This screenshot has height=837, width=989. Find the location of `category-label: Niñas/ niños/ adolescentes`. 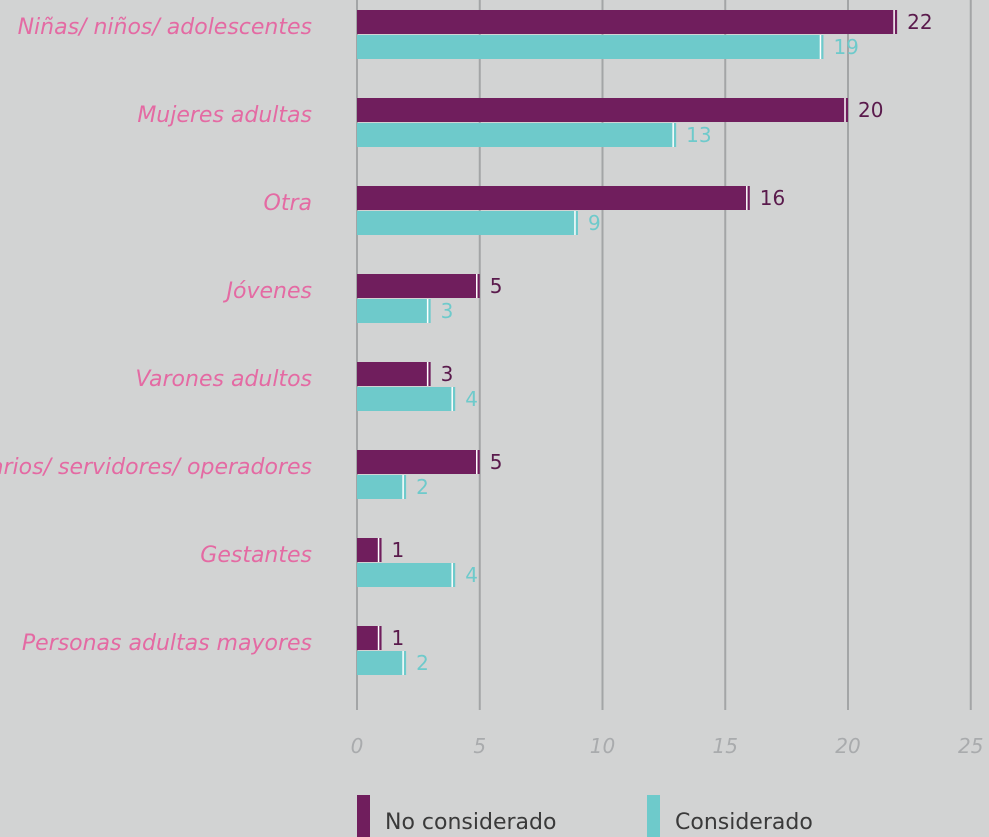

category-label: Niñas/ niños/ adolescentes is located at coordinates (165, 27).